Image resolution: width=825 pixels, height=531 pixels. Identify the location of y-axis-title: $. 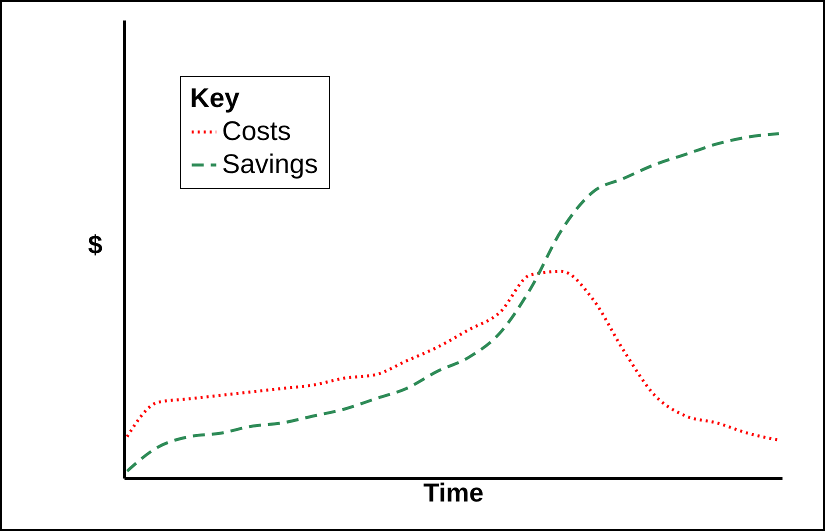
(96, 245).